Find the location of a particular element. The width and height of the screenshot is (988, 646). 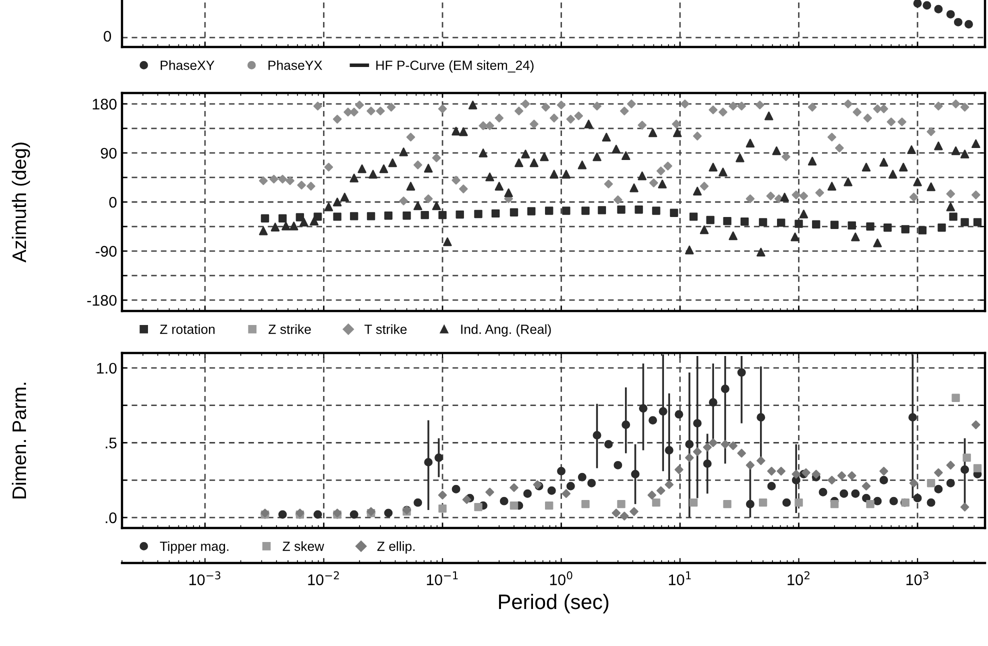

x-tick-label: 10$^{−2}$ is located at coordinates (323, 578).